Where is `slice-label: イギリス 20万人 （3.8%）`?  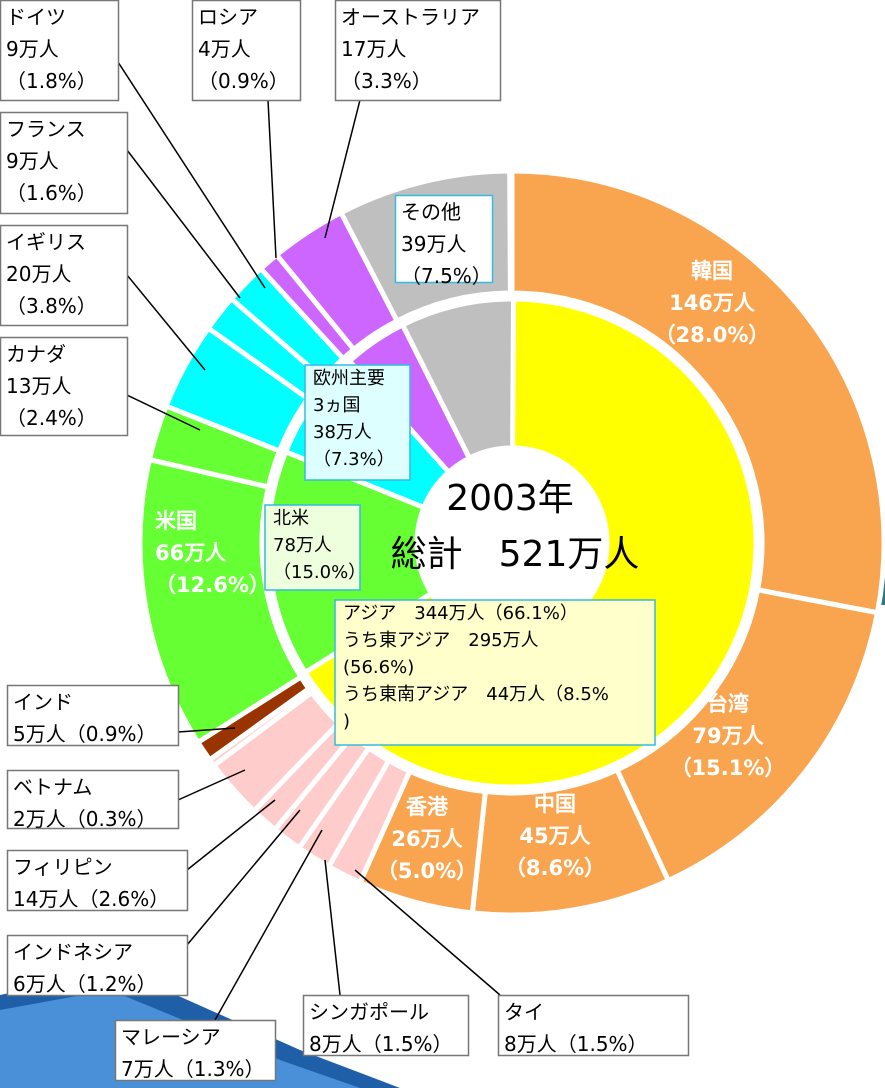 slice-label: イギリス 20万人 （3.8%） is located at coordinates (51, 274).